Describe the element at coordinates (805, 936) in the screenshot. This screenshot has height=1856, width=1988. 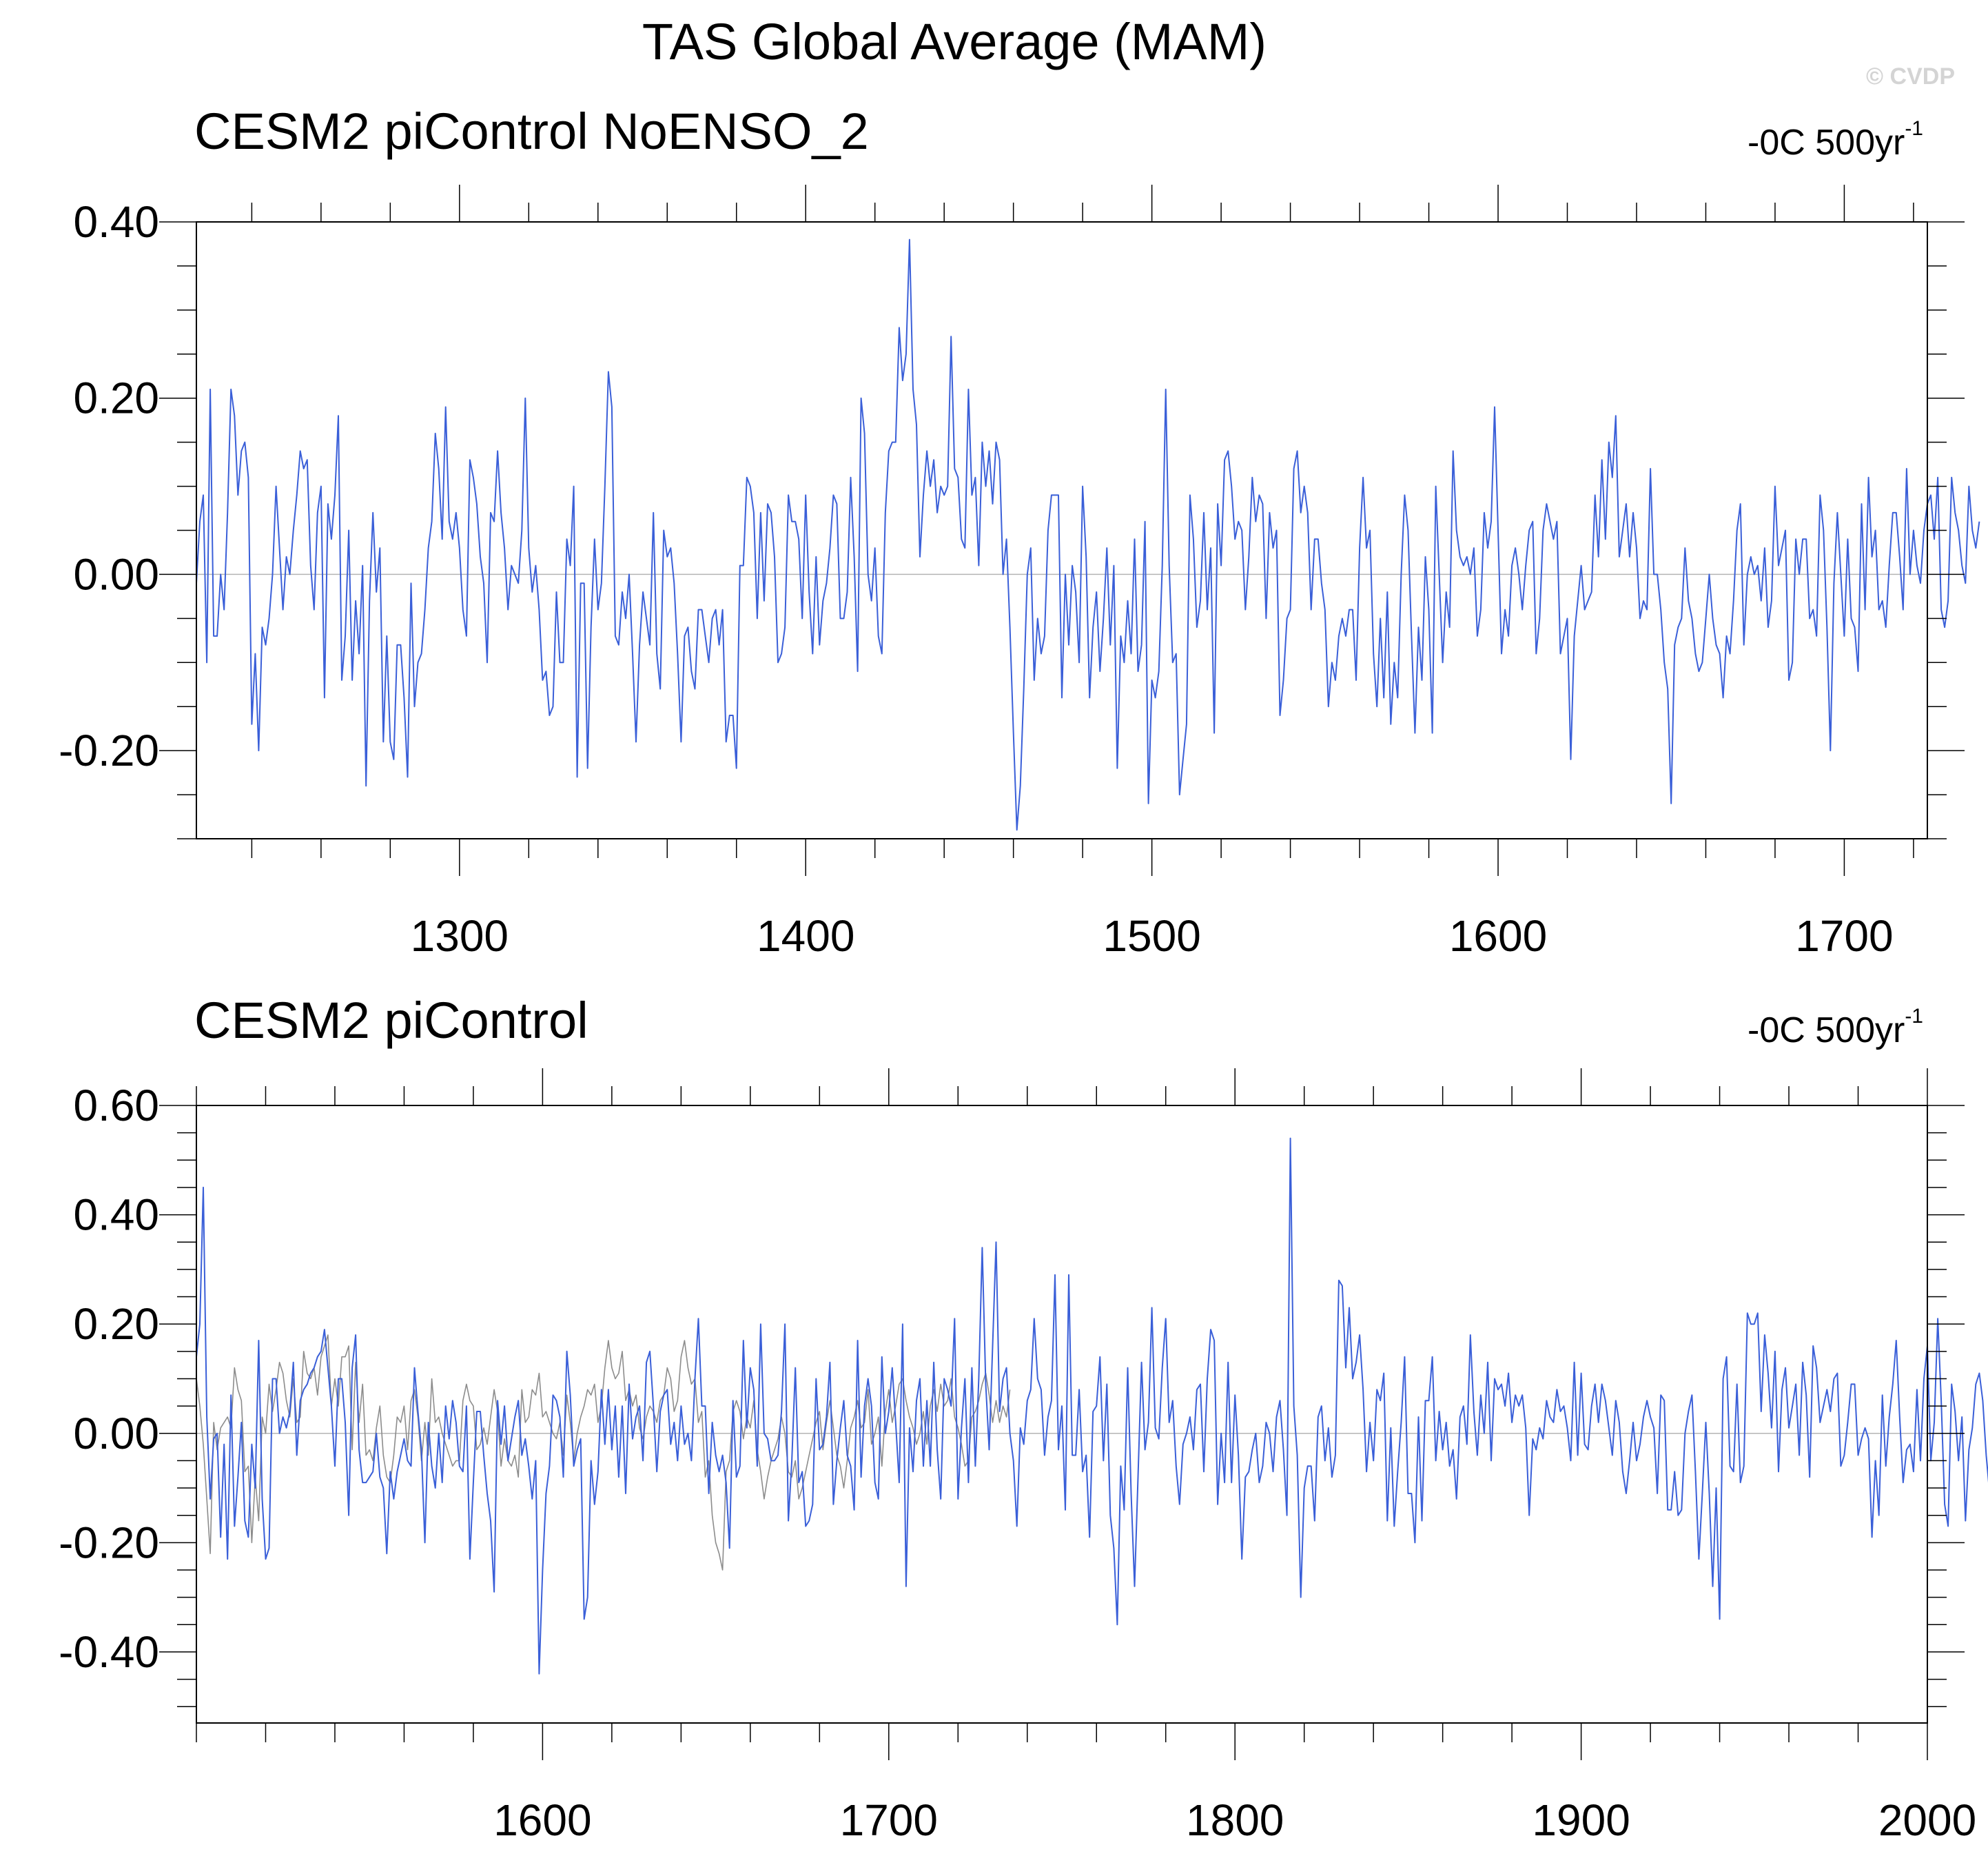
I see `x-tick-label: 1400` at that location.